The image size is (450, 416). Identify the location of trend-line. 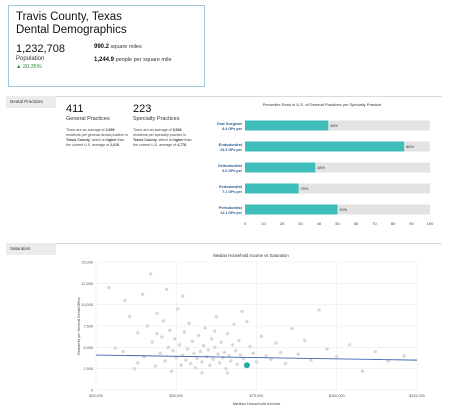
(256, 357).